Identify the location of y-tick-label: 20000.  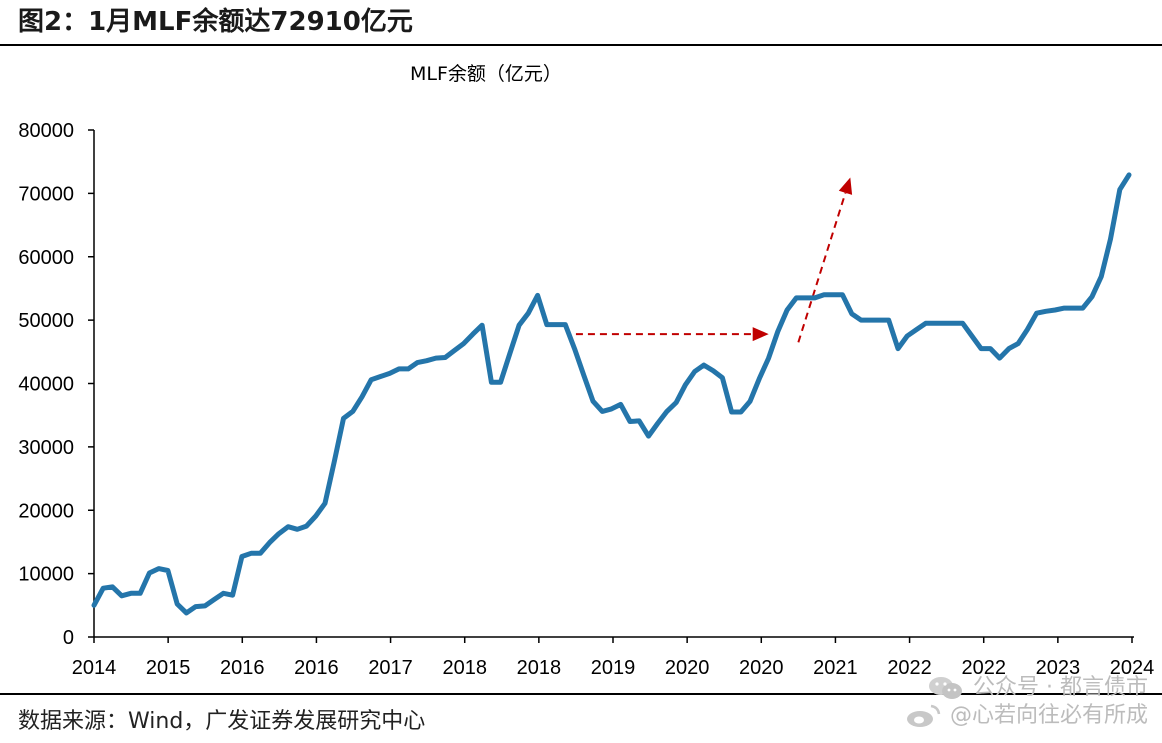
(46, 511).